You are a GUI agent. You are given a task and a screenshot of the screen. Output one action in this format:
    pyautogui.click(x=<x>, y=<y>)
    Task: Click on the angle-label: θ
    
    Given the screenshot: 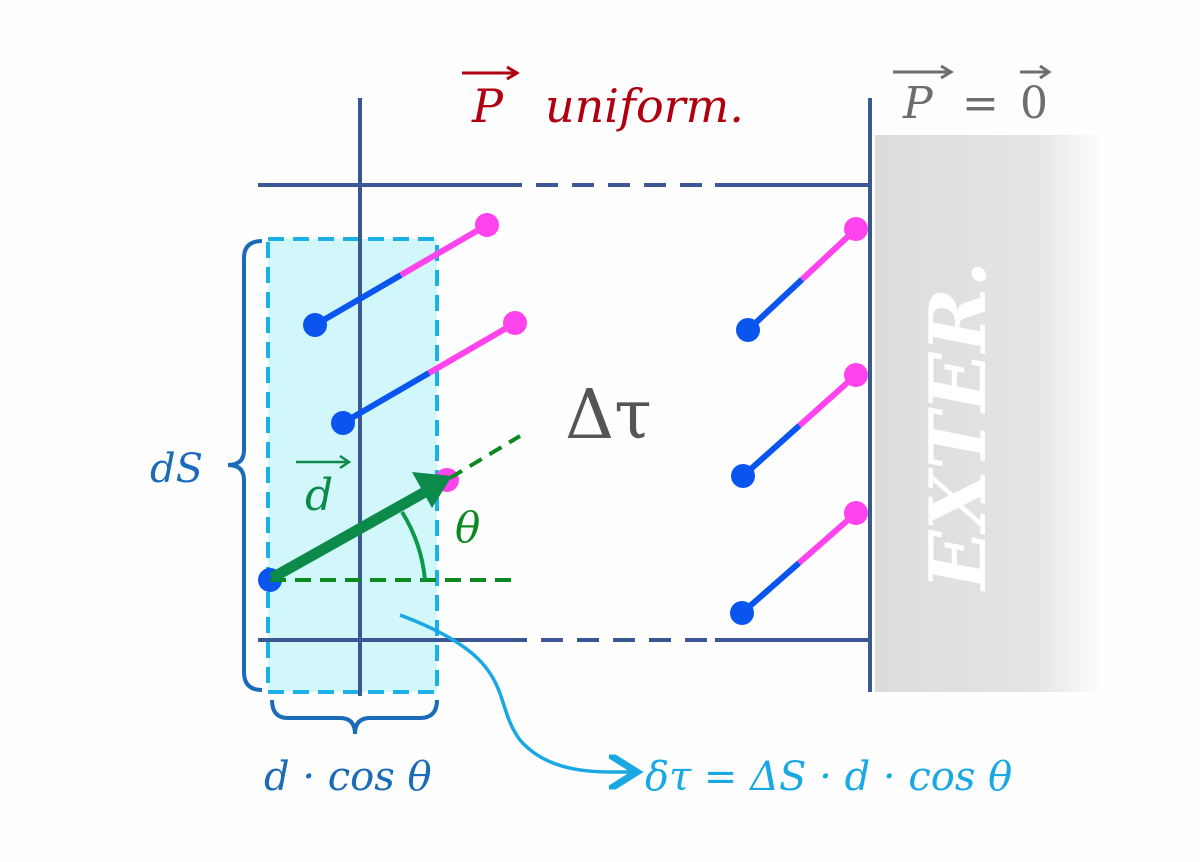 What is the action you would take?
    pyautogui.click(x=467, y=527)
    